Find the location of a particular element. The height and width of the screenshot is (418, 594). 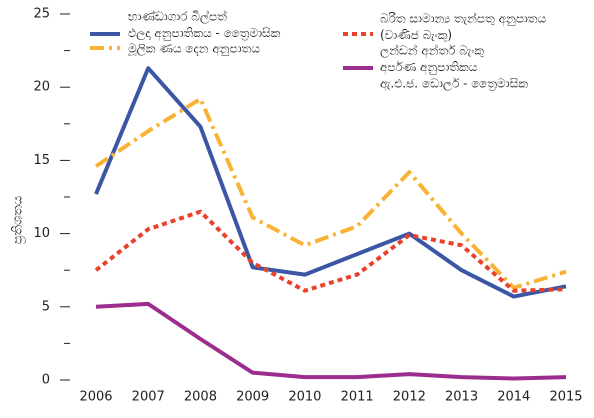

legend-label: ඵලදා අනුපාතිකය - ත්‍රෛමාසික is located at coordinates (204, 33).